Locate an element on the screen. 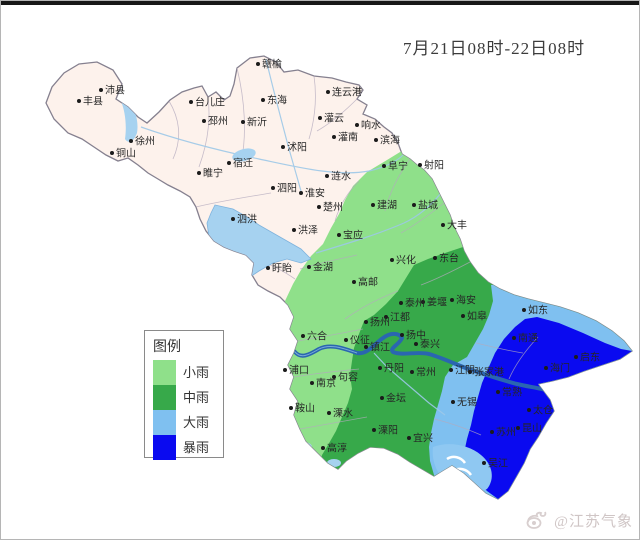 Image resolution: width=640 pixels, height=540 pixels. city-label: 南京 is located at coordinates (326, 383).